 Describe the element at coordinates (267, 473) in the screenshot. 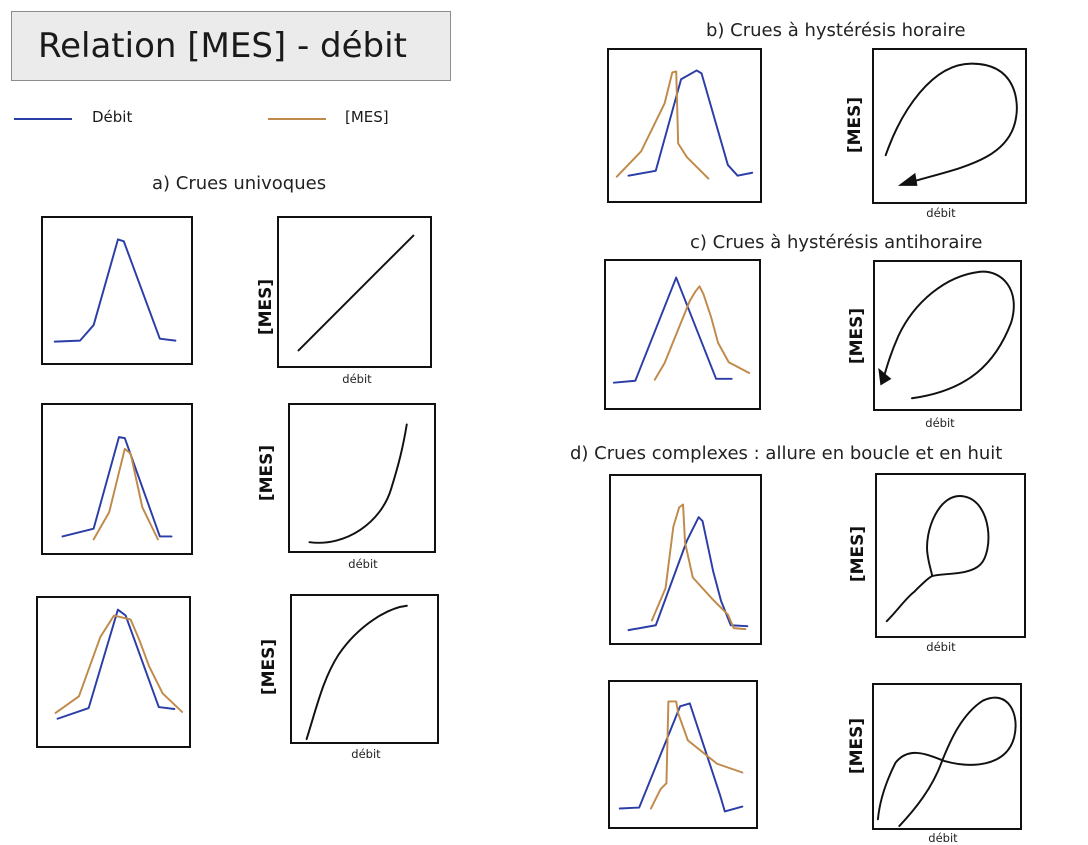

I see `y-axis-label-a2: [MES]` at that location.